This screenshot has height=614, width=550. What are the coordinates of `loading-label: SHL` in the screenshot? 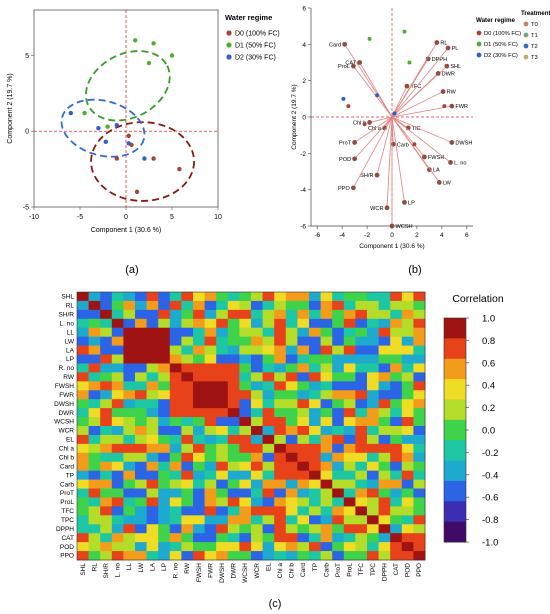 It's located at (455, 67).